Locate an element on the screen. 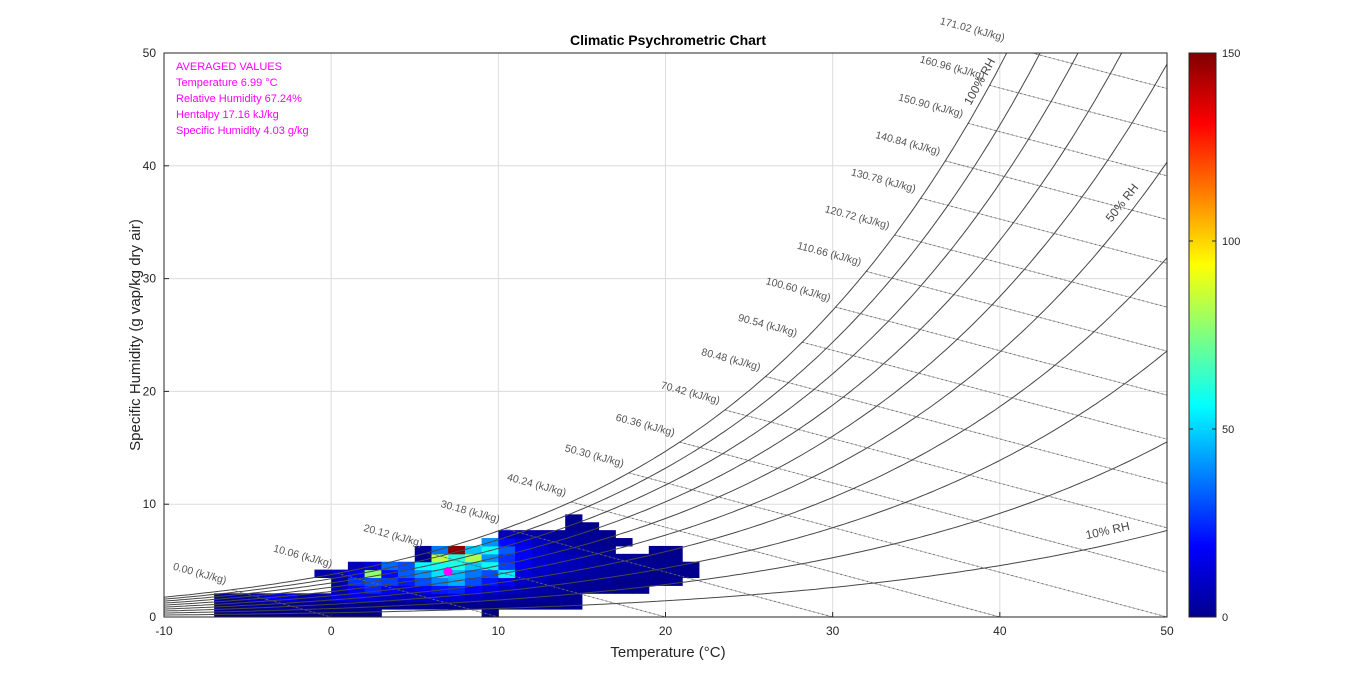  annotation-specific-humidity: Specific Humidity 4.03 g/kg is located at coordinates (242, 131).